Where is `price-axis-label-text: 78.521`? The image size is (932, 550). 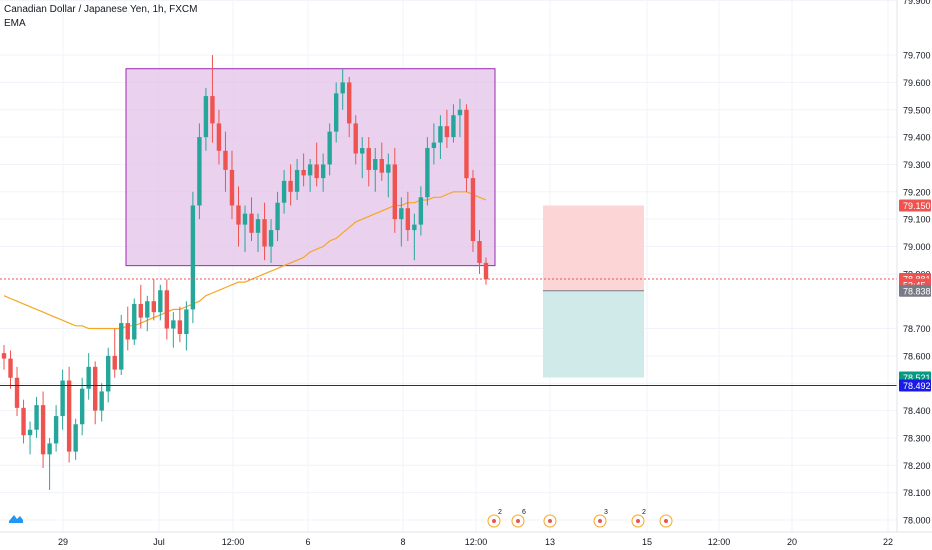
price-axis-label-text: 78.521 is located at coordinates (917, 378).